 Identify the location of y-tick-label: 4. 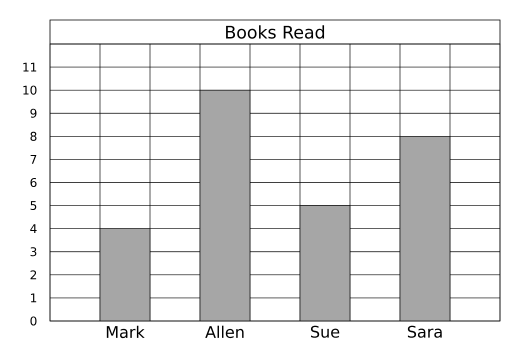
(33, 229).